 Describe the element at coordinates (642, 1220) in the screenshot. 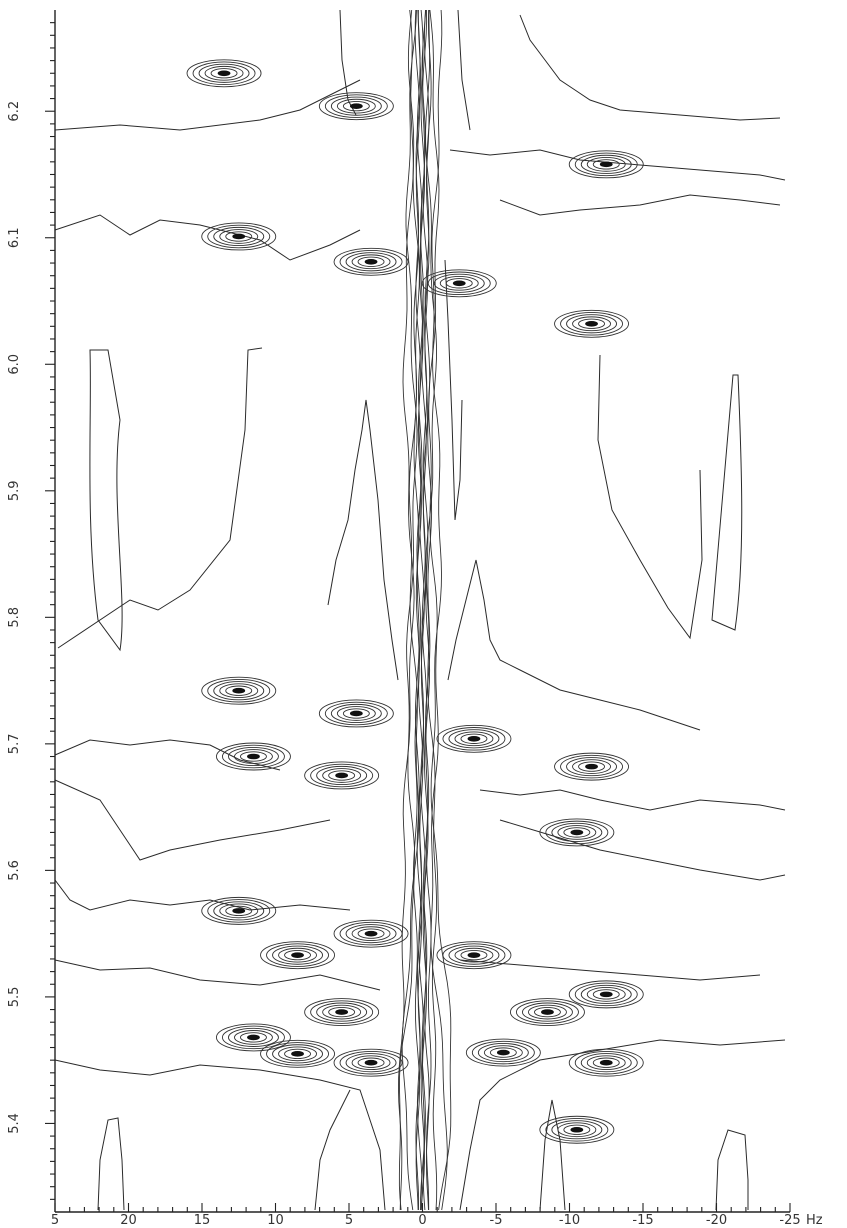

I see `x-tick-label: -15` at that location.